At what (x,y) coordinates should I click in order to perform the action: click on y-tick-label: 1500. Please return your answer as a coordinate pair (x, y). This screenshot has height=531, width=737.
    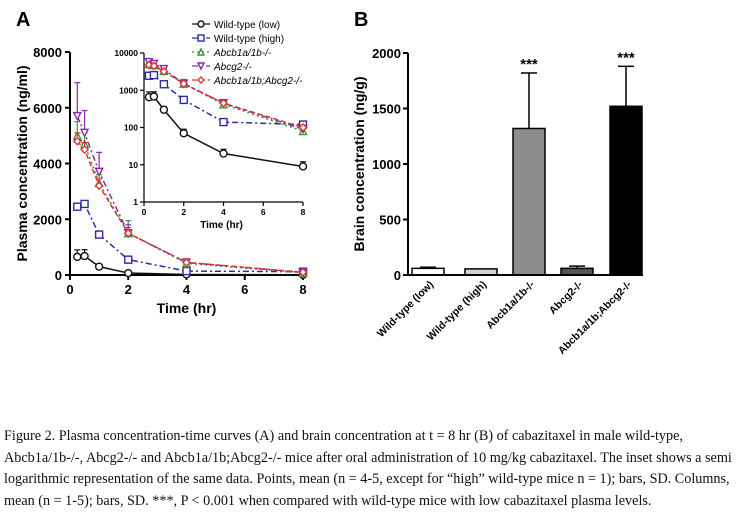
    Looking at the image, I should click on (386, 109).